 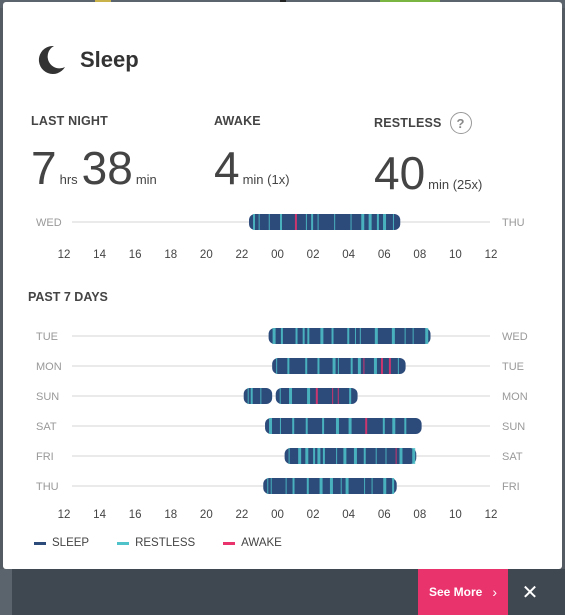 I want to click on legend-awake: AWAKE, so click(x=252, y=543).